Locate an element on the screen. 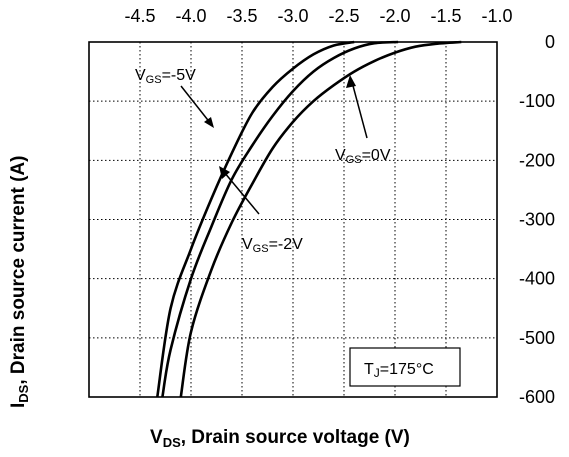  temperature-annotation-box is located at coordinates (405, 367).